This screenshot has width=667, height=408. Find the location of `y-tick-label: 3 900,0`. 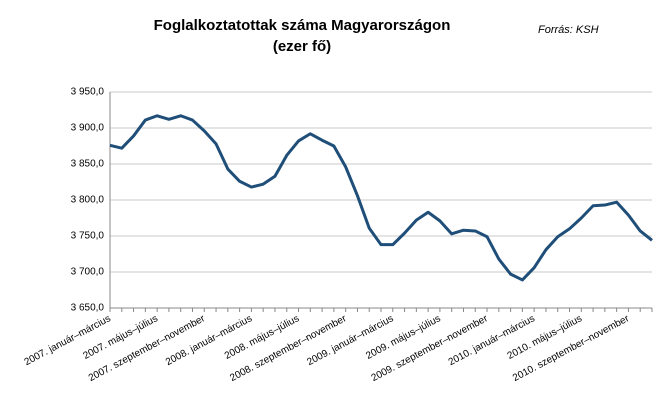

y-tick-label: 3 900,0 is located at coordinates (88, 128).